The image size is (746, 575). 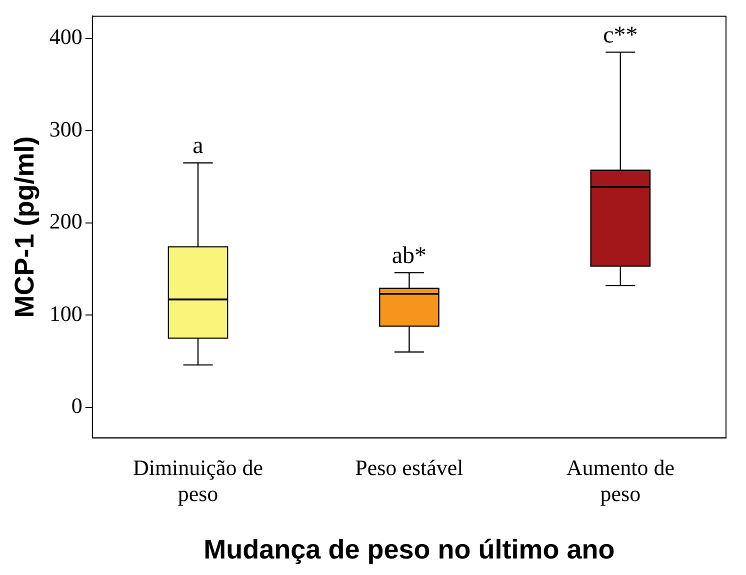 What do you see at coordinates (409, 549) in the screenshot?
I see `x-axis-title: Mudança de peso no último ano` at bounding box center [409, 549].